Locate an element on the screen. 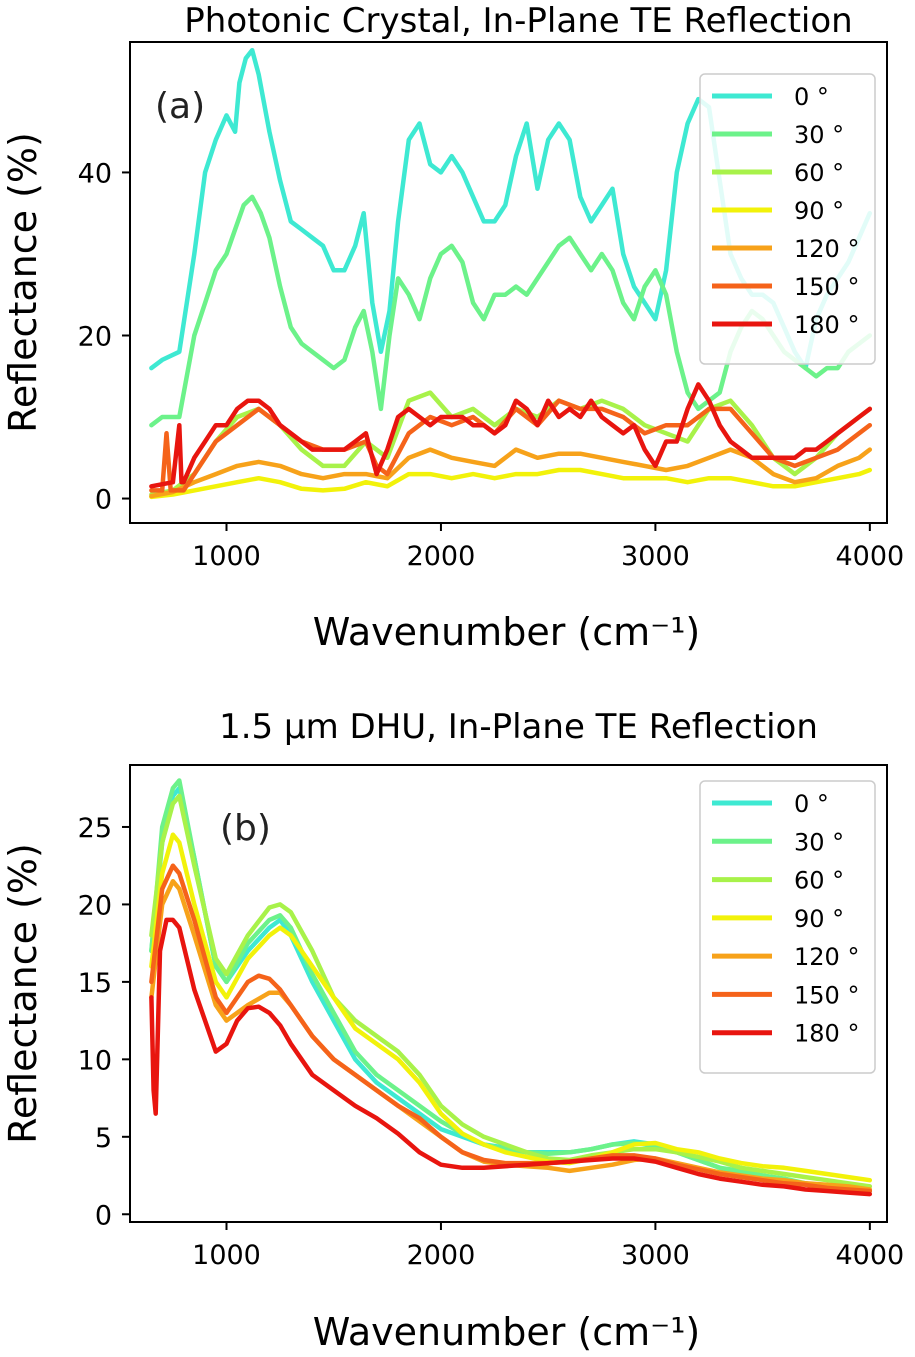 The width and height of the screenshot is (915, 1357). chart-title: Photonic Crystal, In-Plane TE Reflection is located at coordinates (518, 21).